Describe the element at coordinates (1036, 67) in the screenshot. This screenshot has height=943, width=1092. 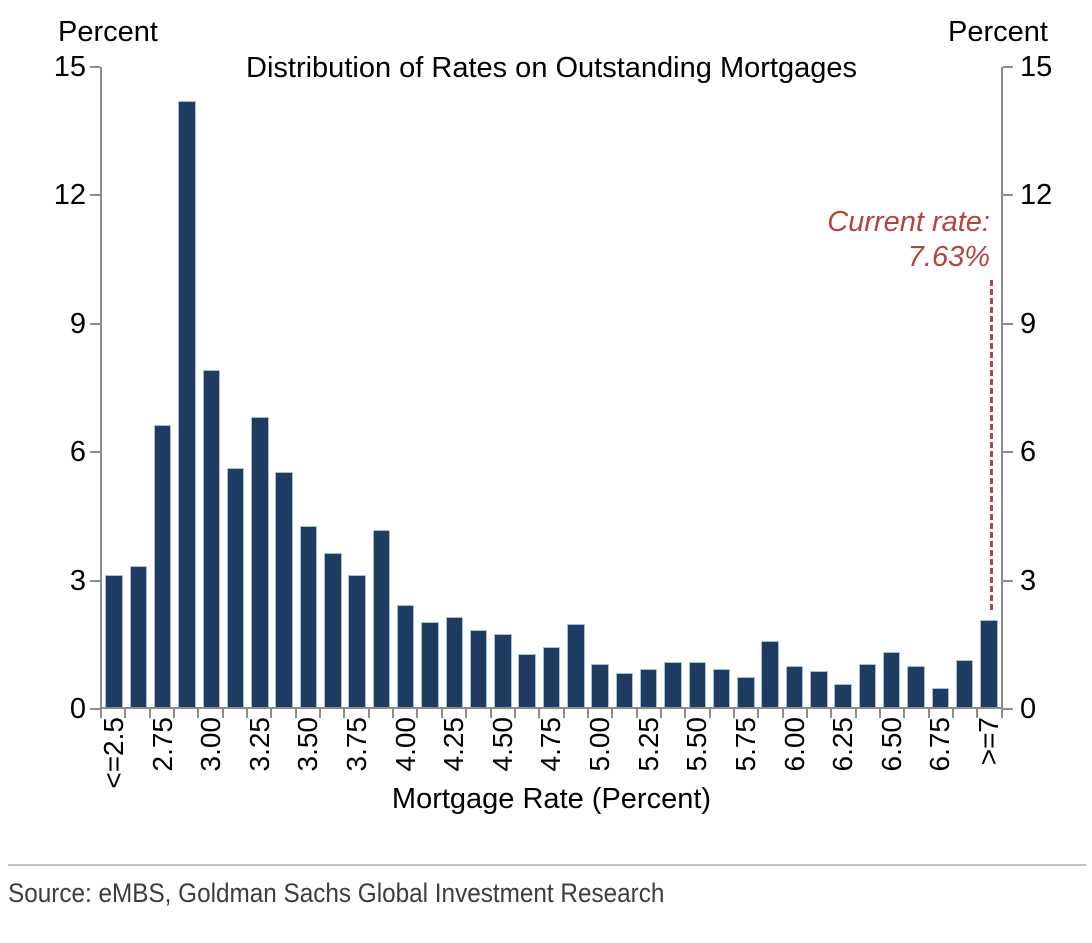
I see `y-axis-tick-label-right: 15` at that location.